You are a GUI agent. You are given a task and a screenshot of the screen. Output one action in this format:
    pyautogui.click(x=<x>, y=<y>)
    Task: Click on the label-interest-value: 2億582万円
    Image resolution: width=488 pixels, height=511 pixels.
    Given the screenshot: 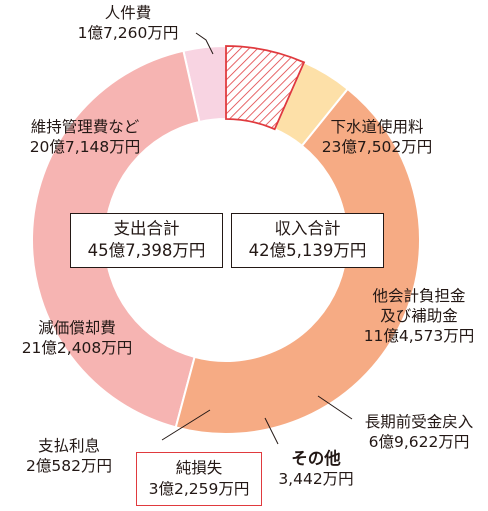 What is the action you would take?
    pyautogui.click(x=69, y=466)
    